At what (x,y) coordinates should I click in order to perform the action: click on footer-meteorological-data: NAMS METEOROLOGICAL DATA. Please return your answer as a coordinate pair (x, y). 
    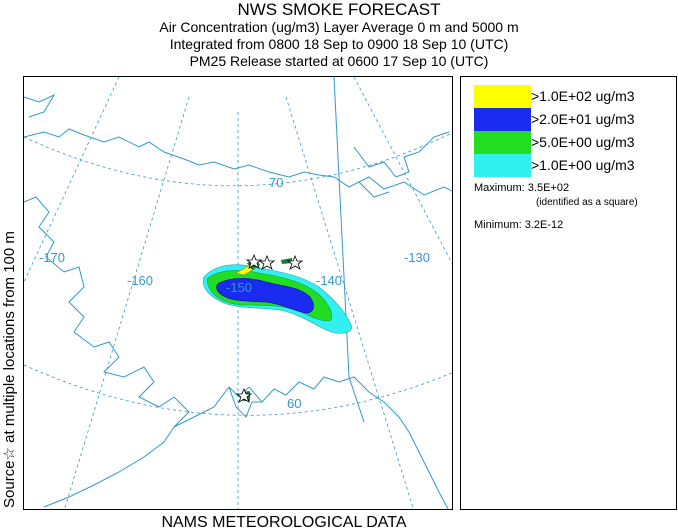
    Looking at the image, I should click on (284, 522).